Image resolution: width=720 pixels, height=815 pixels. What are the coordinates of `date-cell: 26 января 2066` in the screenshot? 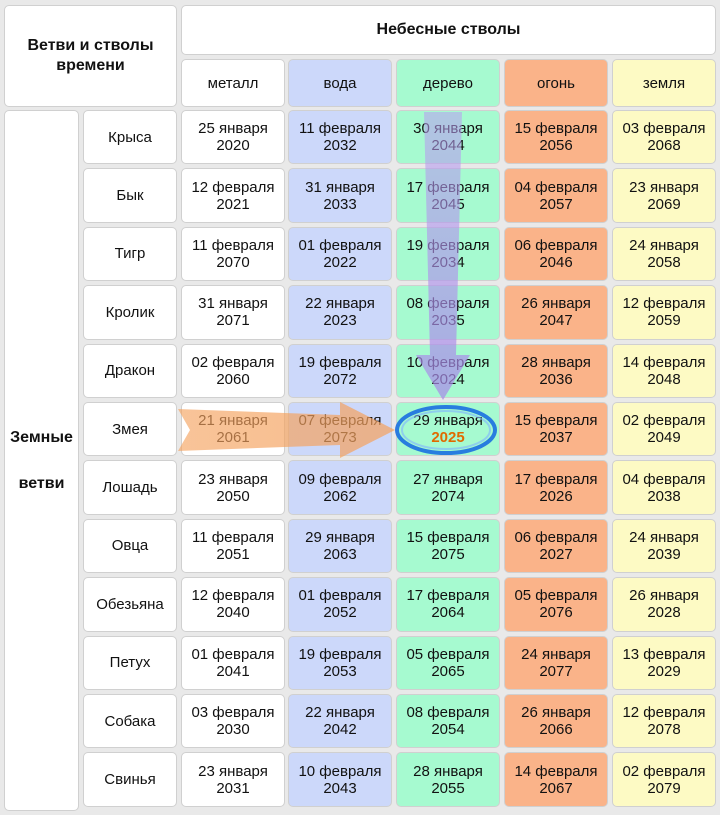 It's located at (556, 721).